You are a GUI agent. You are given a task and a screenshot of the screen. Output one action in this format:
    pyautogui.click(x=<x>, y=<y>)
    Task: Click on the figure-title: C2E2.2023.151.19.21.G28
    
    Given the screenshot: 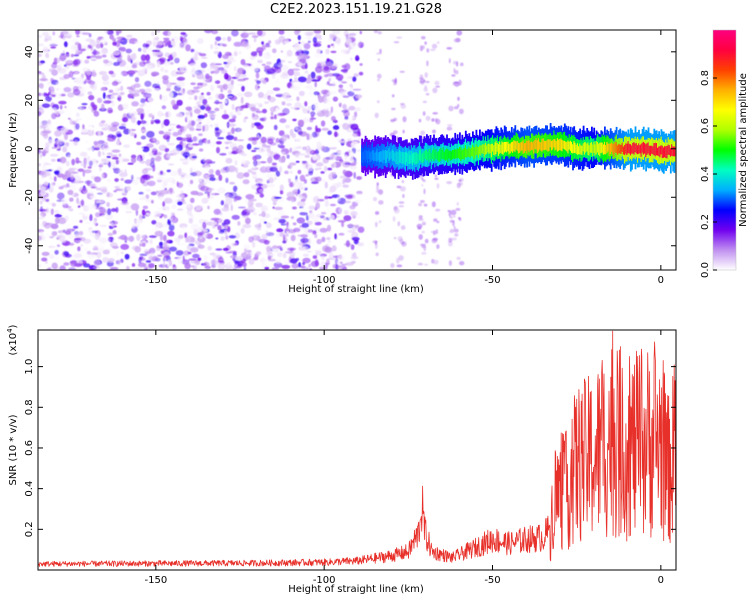 What is the action you would take?
    pyautogui.click(x=356, y=9)
    